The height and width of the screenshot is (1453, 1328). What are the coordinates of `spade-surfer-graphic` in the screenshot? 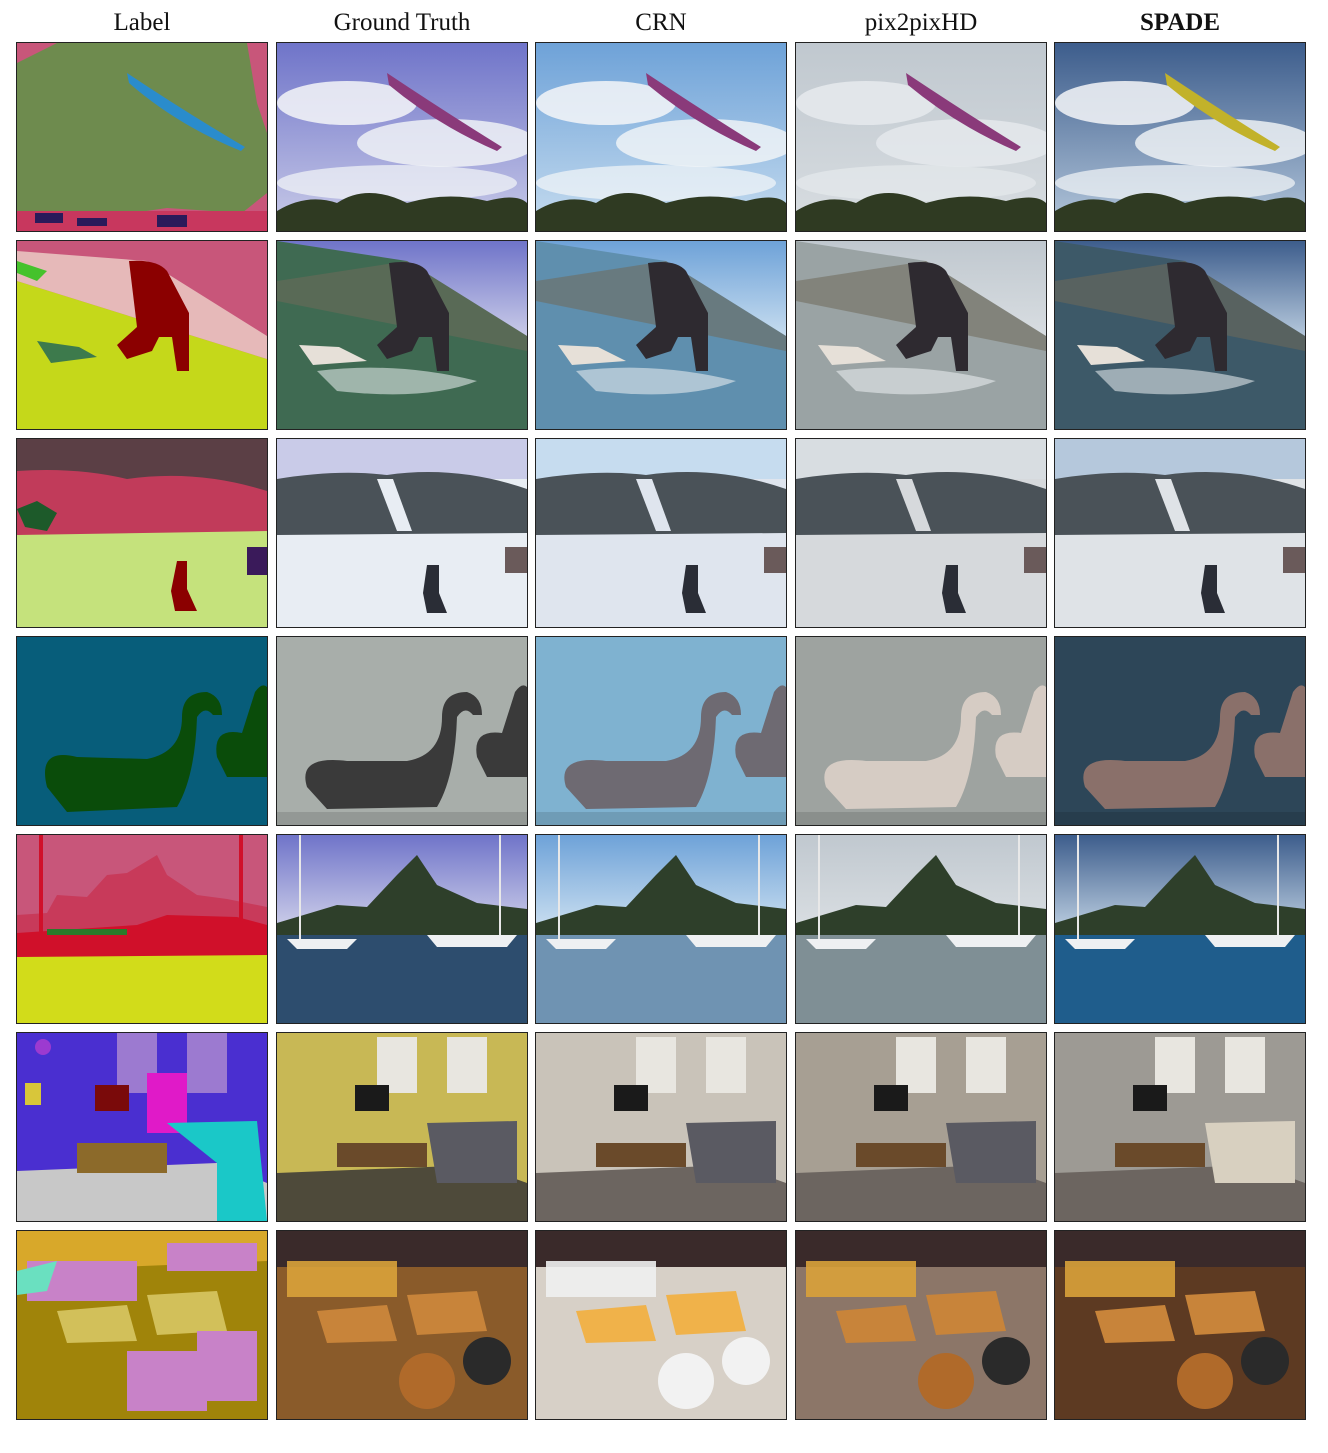 It's located at (1180, 335).